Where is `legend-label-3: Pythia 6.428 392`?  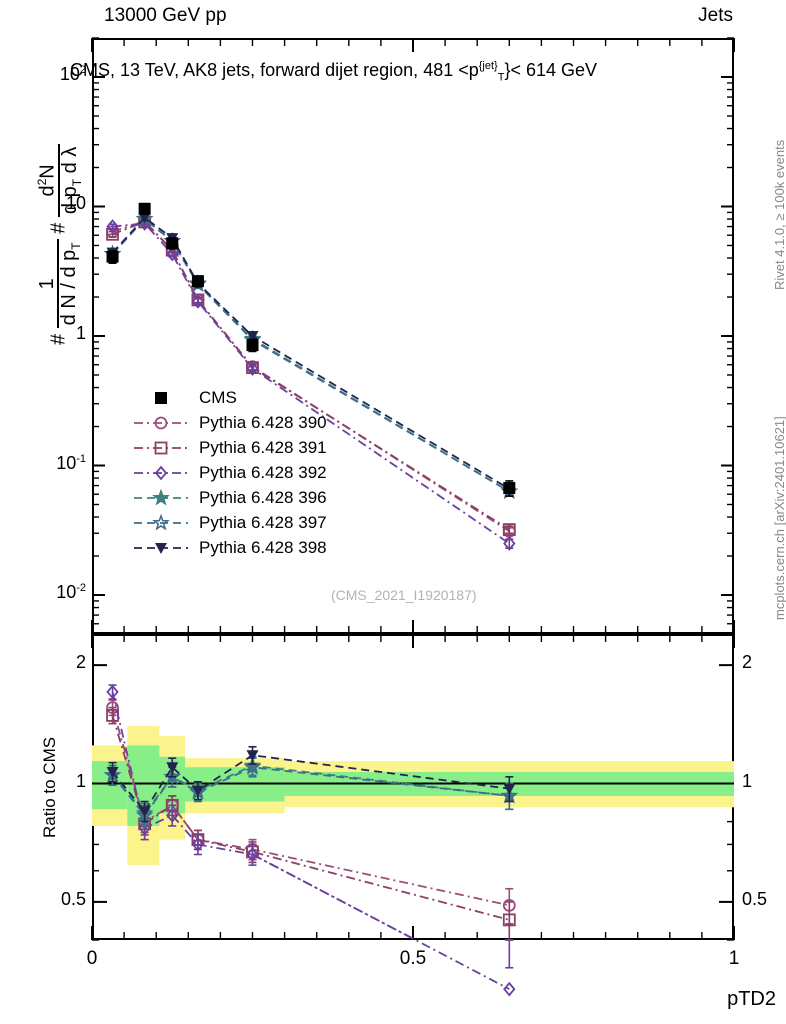 legend-label-3: Pythia 6.428 392 is located at coordinates (263, 472).